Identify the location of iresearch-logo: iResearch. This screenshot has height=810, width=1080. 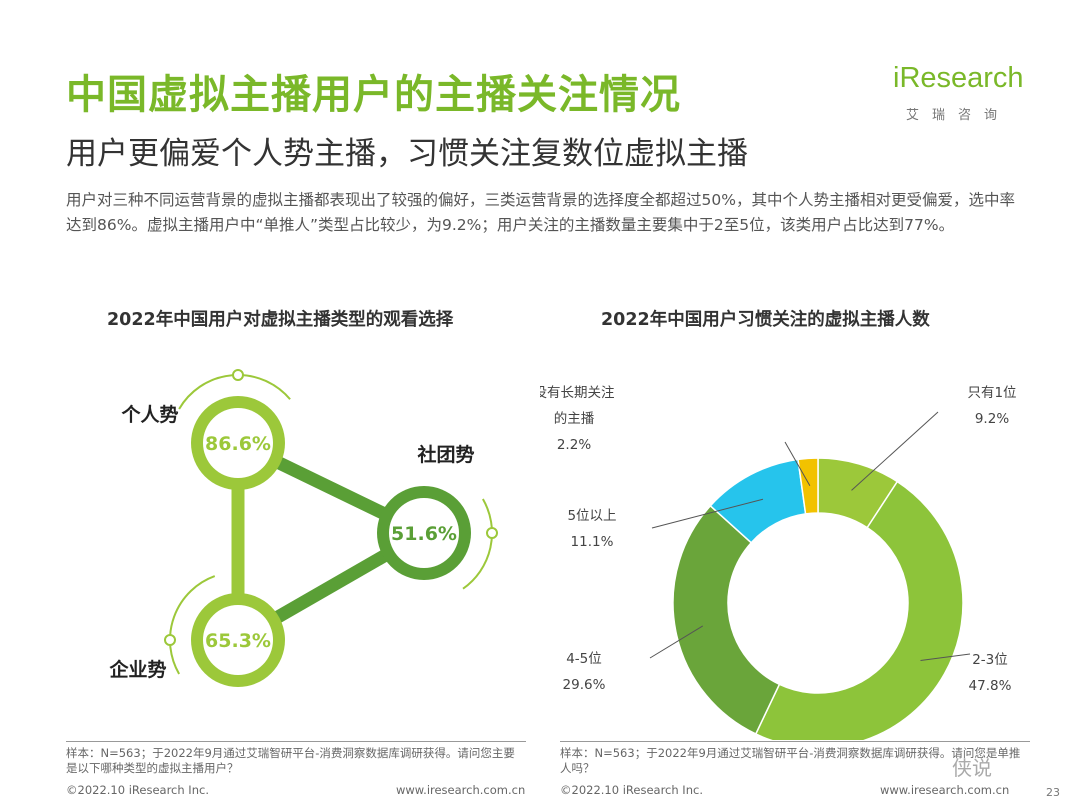
(958, 78).